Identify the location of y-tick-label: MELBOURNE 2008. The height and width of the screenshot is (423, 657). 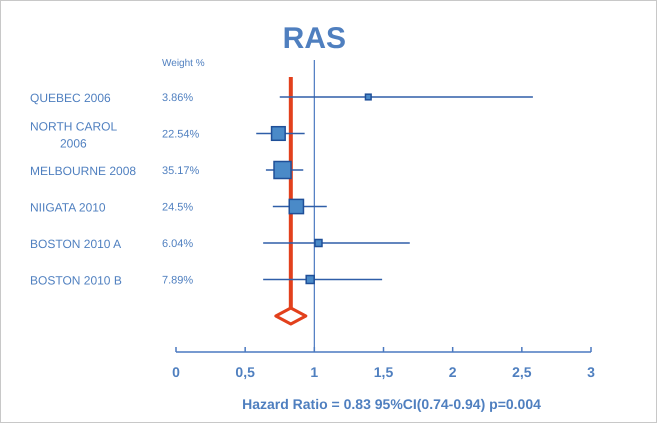
(83, 171).